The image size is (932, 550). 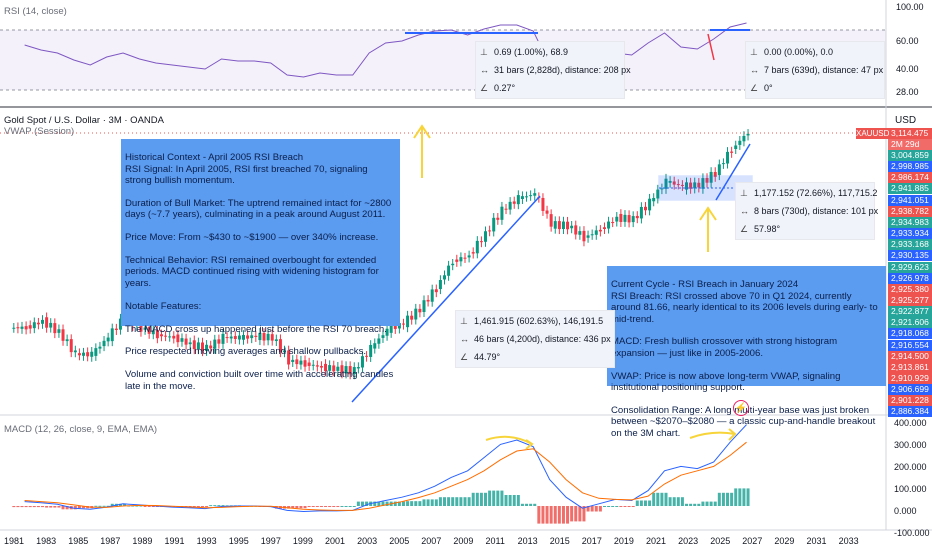 What do you see at coordinates (688, 541) in the screenshot?
I see `year-label: 2023` at bounding box center [688, 541].